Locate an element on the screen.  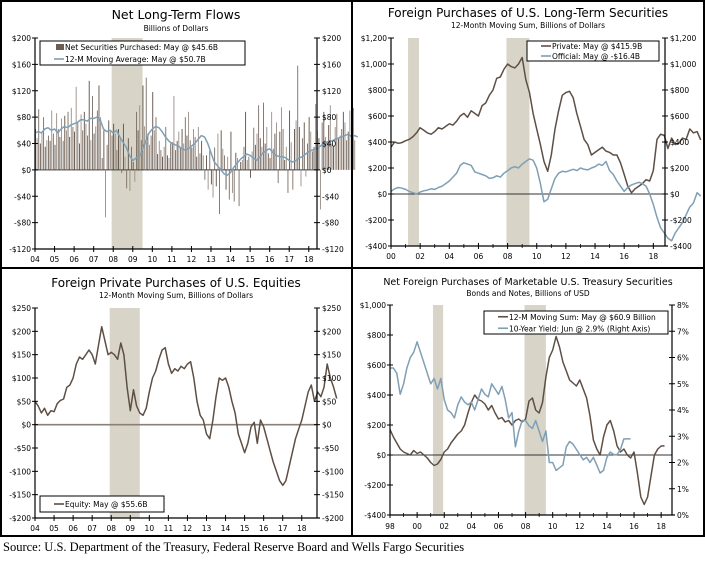
right-y-tick-label: -$200 is located at coordinates (333, 518).